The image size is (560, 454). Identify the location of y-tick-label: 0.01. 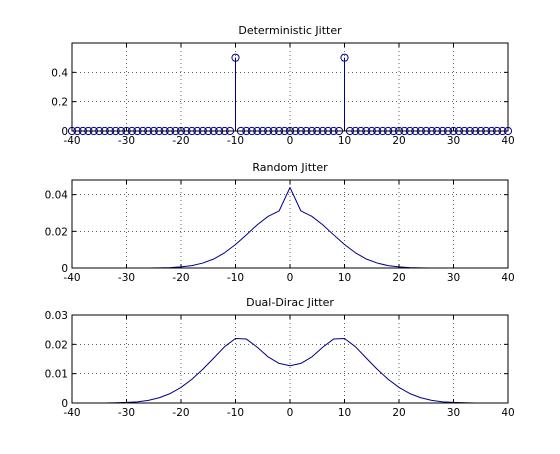
(56, 375).